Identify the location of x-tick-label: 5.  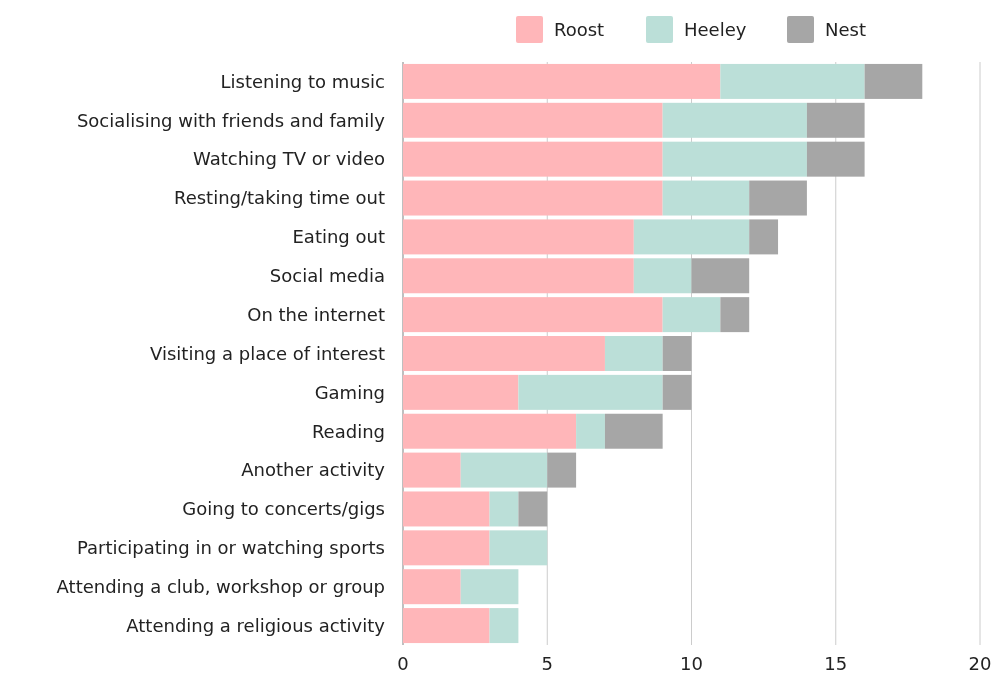
(547, 663).